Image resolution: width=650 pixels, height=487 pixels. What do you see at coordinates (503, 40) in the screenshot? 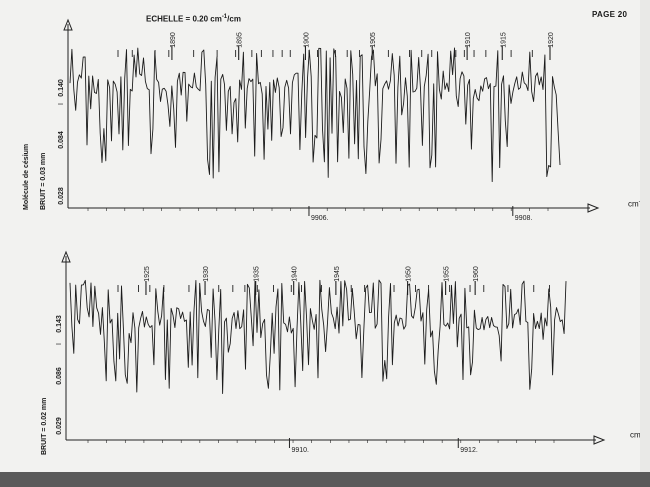
I see `line-number-label-0-5: 1915` at bounding box center [503, 40].